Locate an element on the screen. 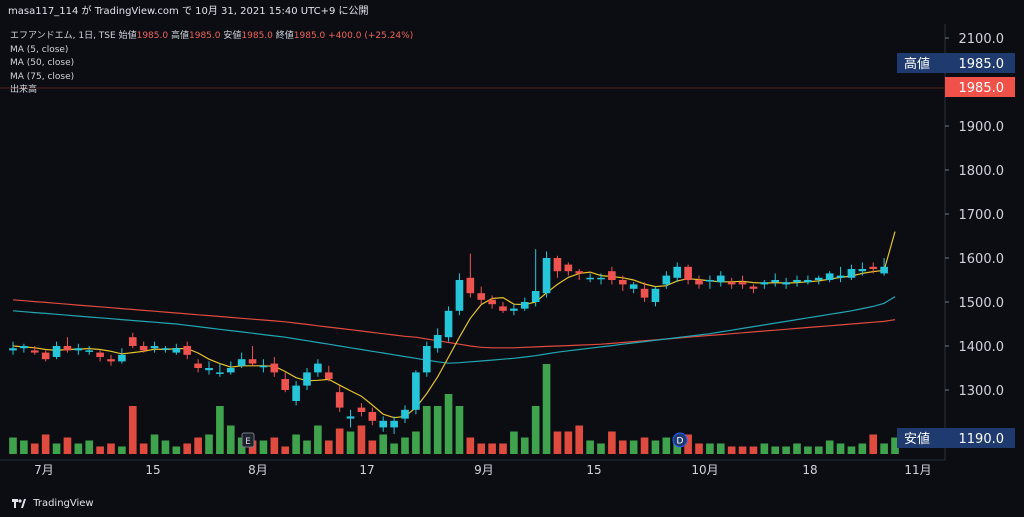 The height and width of the screenshot is (517, 1024). price-tick-label: 1500.0 is located at coordinates (982, 303).